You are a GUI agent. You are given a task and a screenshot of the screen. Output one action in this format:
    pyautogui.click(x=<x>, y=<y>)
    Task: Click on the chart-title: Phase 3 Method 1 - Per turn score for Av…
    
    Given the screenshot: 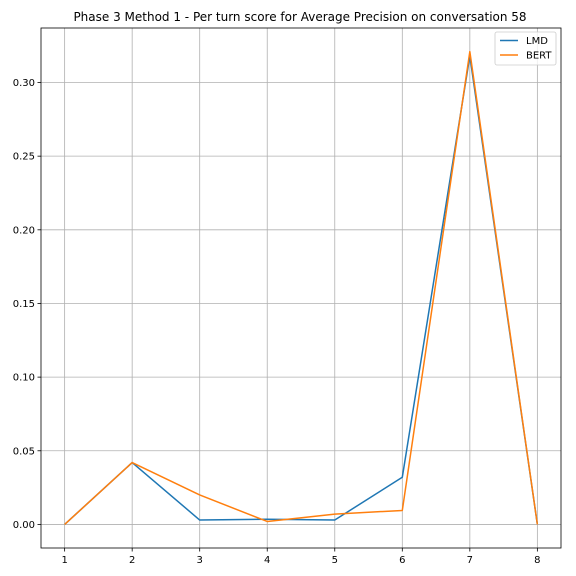 What is the action you would take?
    pyautogui.click(x=299, y=17)
    